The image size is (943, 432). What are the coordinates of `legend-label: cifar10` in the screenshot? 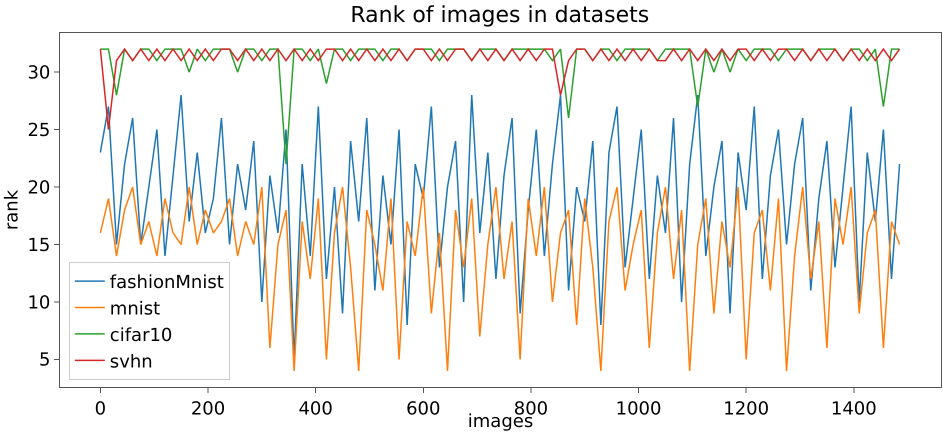 It's located at (141, 335).